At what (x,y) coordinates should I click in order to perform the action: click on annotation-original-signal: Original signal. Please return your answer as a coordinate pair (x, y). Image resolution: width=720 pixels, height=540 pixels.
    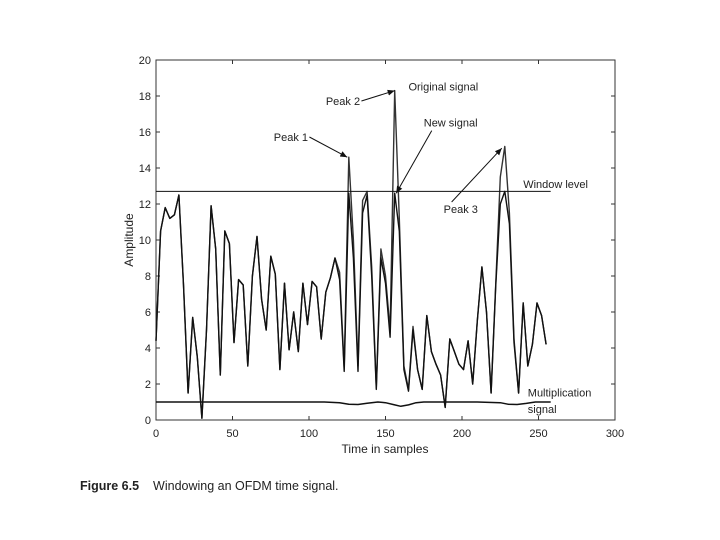
    Looking at the image, I should click on (443, 88).